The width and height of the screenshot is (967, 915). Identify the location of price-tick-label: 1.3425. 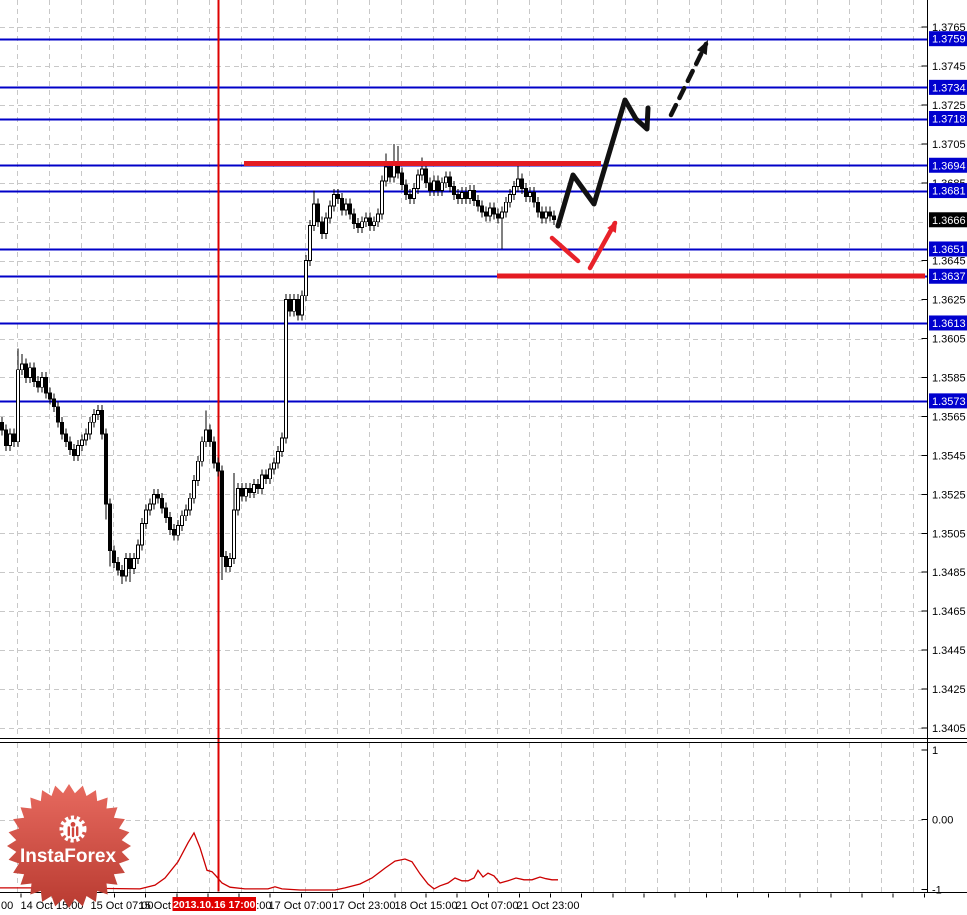
(949, 690).